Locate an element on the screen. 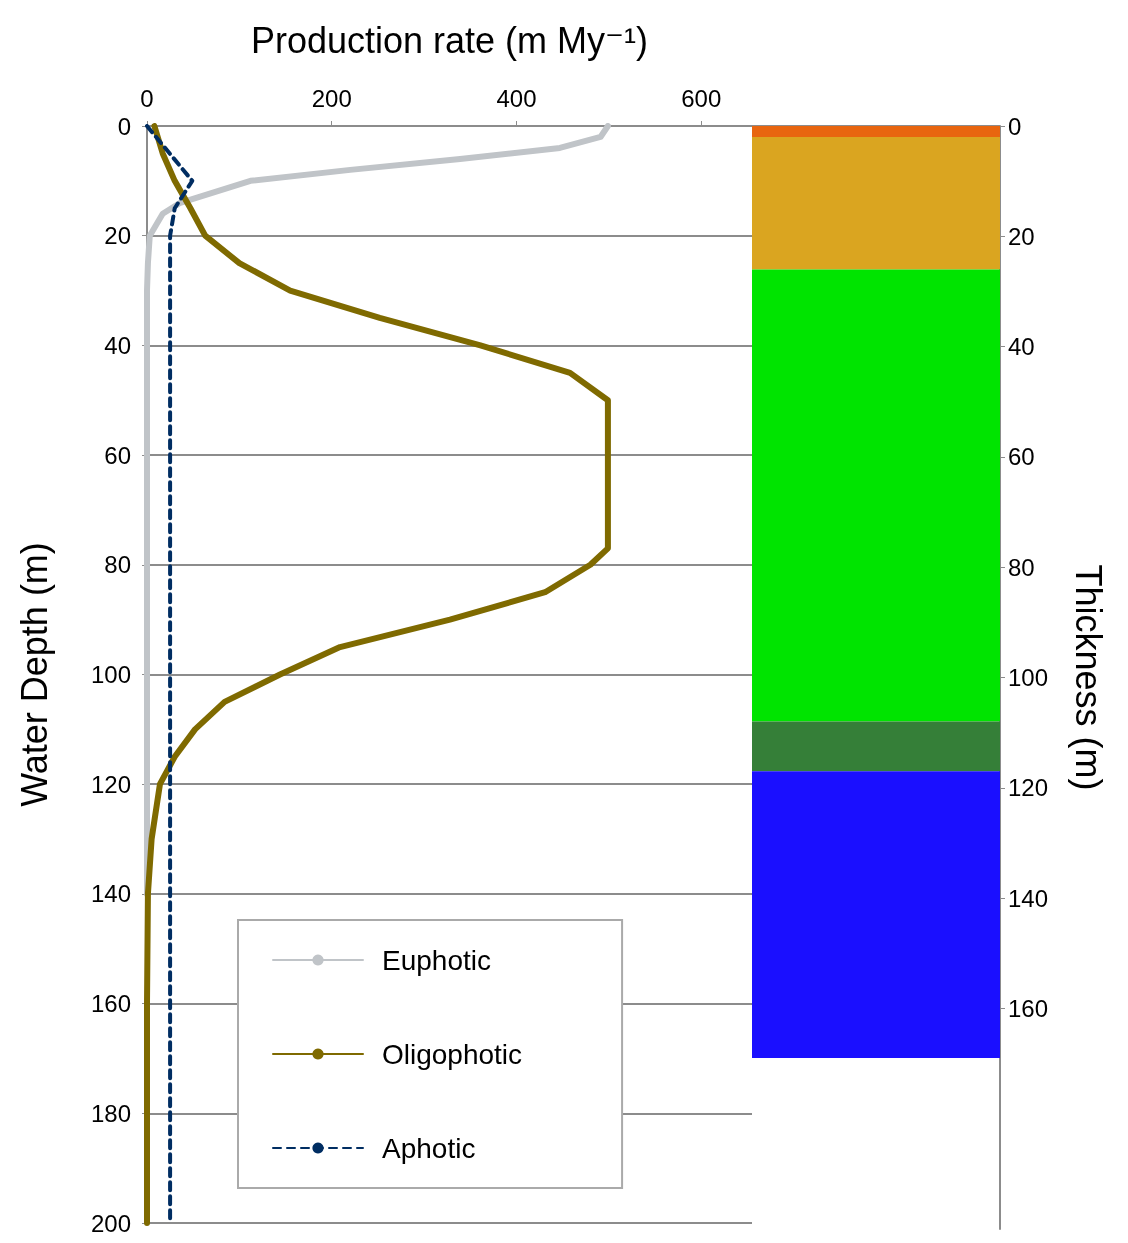  legend-label: Oligophotic is located at coordinates (452, 1054).